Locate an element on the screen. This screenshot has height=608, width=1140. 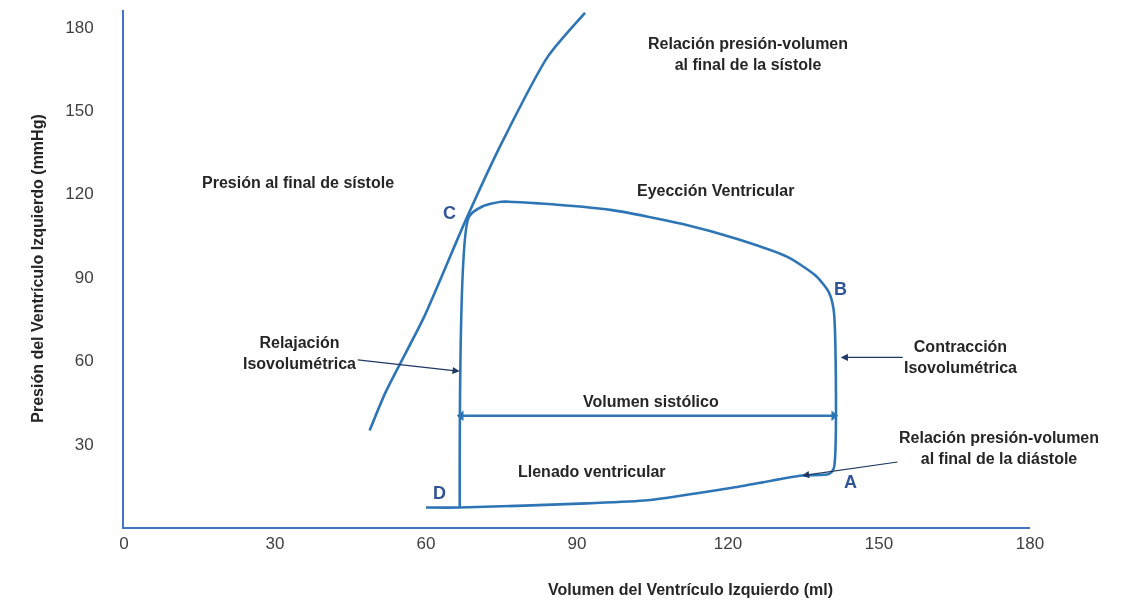
annotation: D is located at coordinates (439, 493).